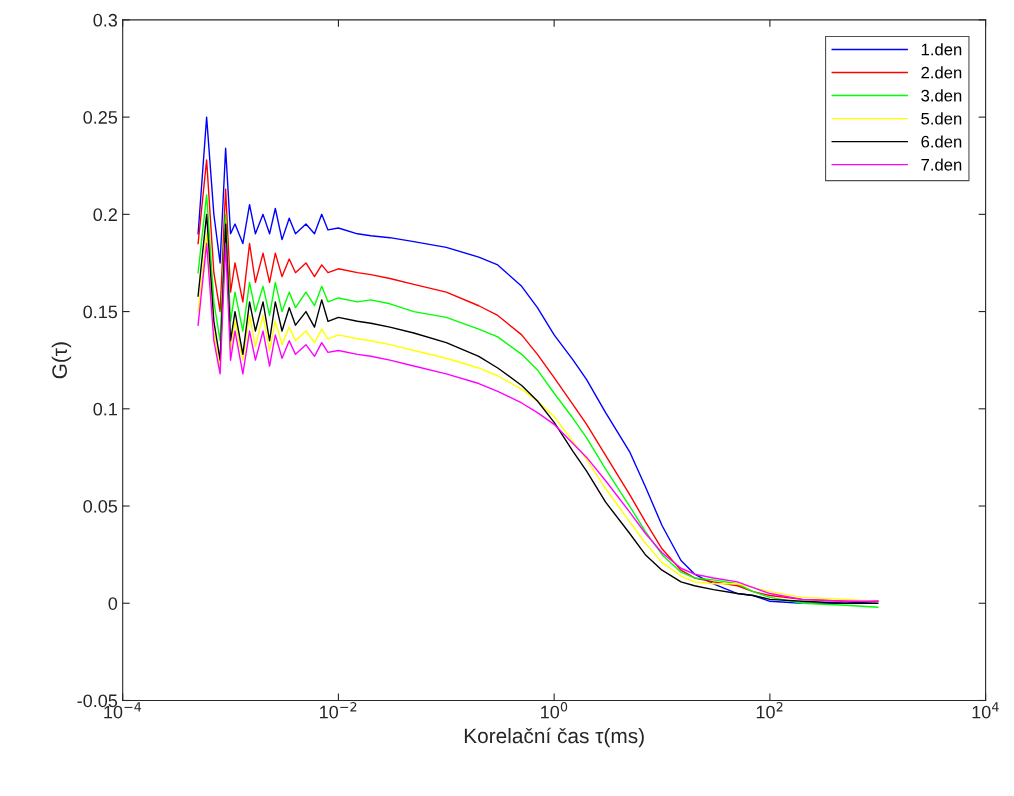 This screenshot has height=796, width=1014. Describe the element at coordinates (61, 360) in the screenshot. I see `y-axis-title: G(τ)` at that location.